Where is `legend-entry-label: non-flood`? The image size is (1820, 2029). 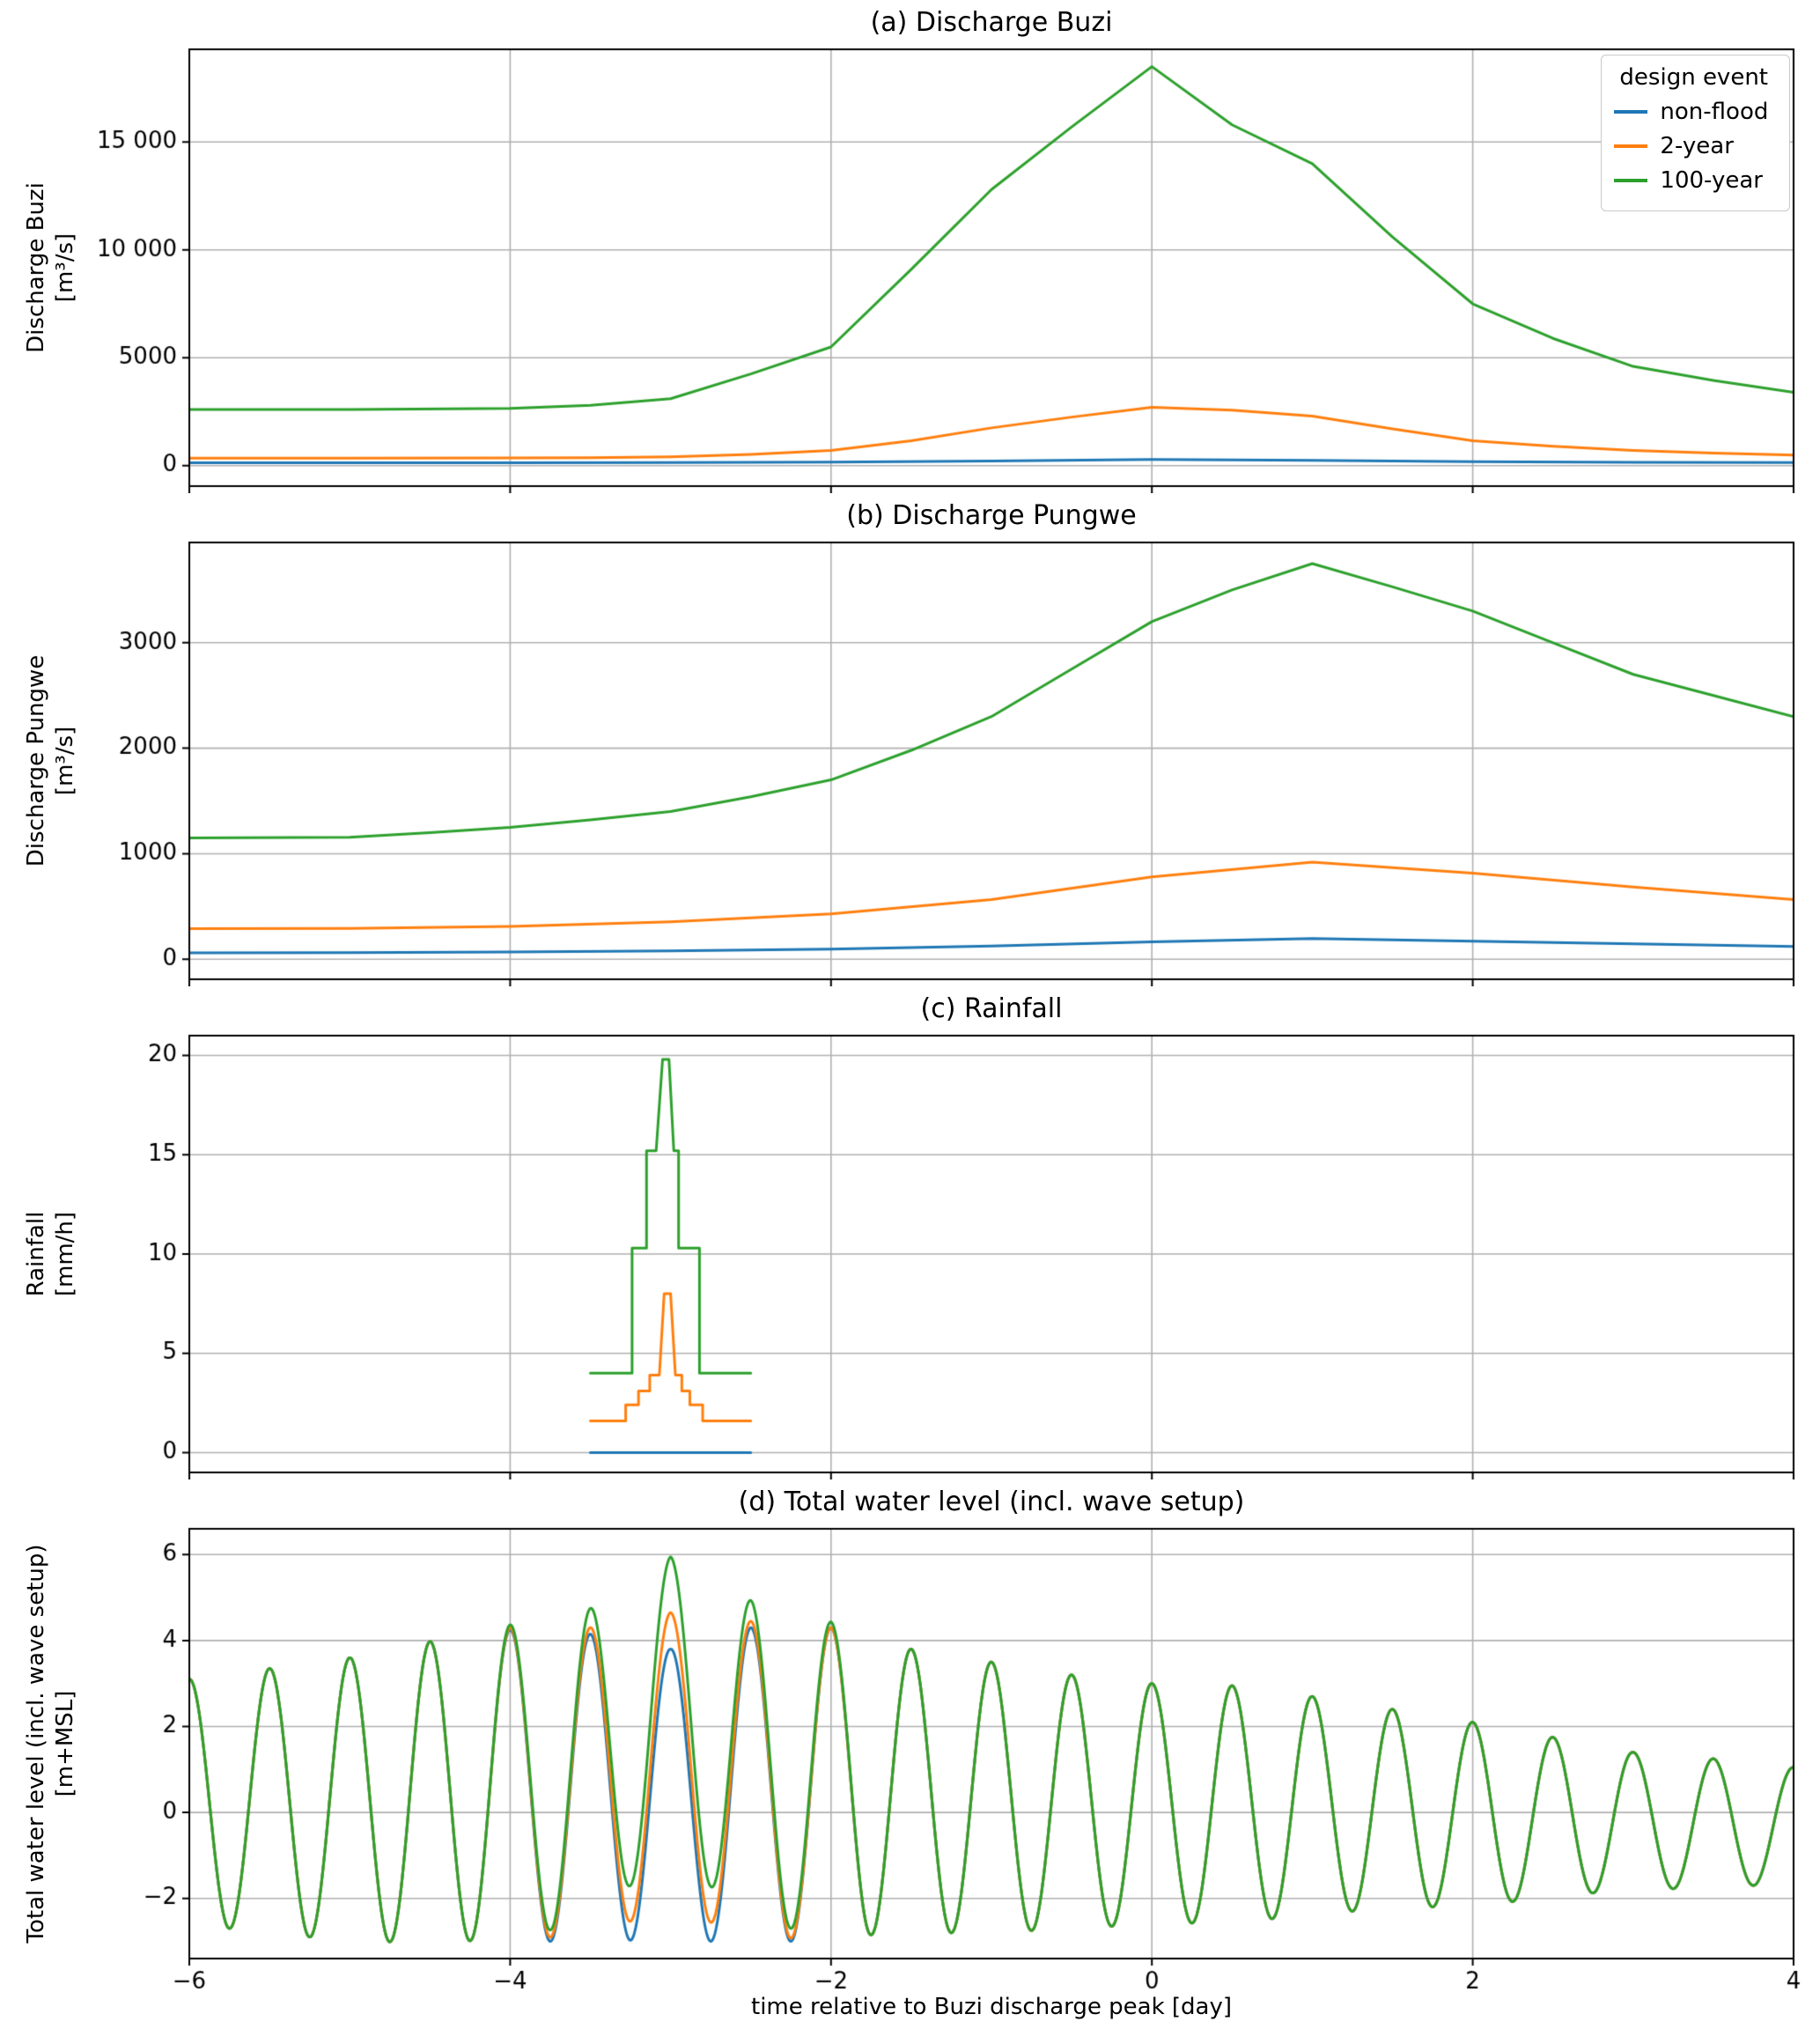 legend-entry-label: non-flood is located at coordinates (1714, 112).